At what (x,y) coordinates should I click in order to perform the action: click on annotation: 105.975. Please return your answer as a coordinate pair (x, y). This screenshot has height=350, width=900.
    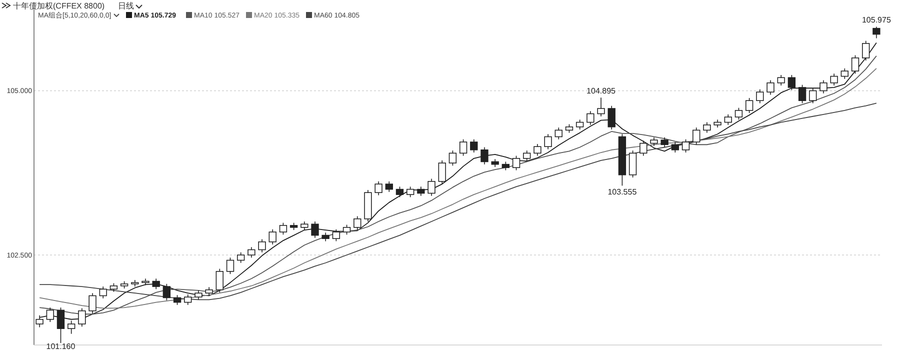
    Looking at the image, I should click on (877, 20).